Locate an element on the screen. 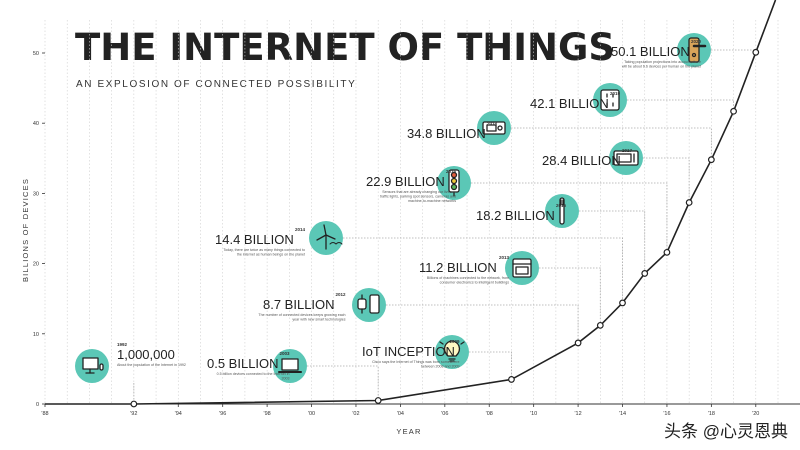 The width and height of the screenshot is (800, 450). oven-icon is located at coordinates (522, 270).